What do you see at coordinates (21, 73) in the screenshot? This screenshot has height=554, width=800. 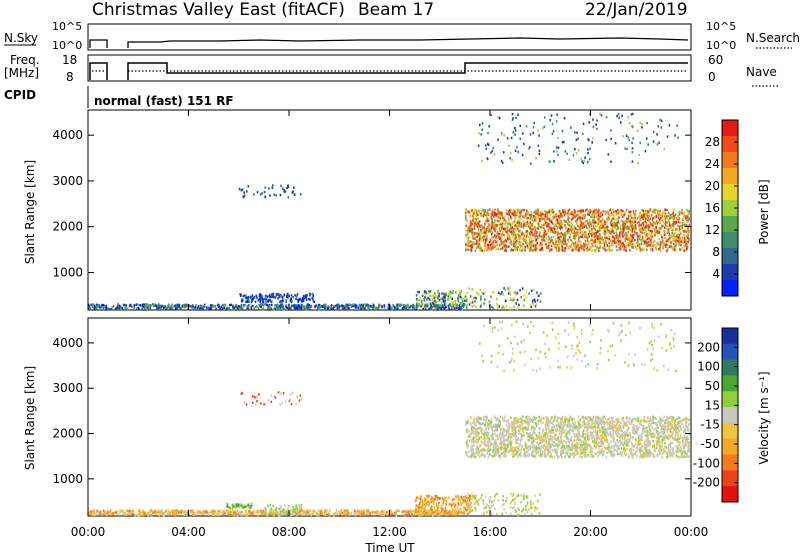 I see `freq-unit-label: [MHz]` at bounding box center [21, 73].